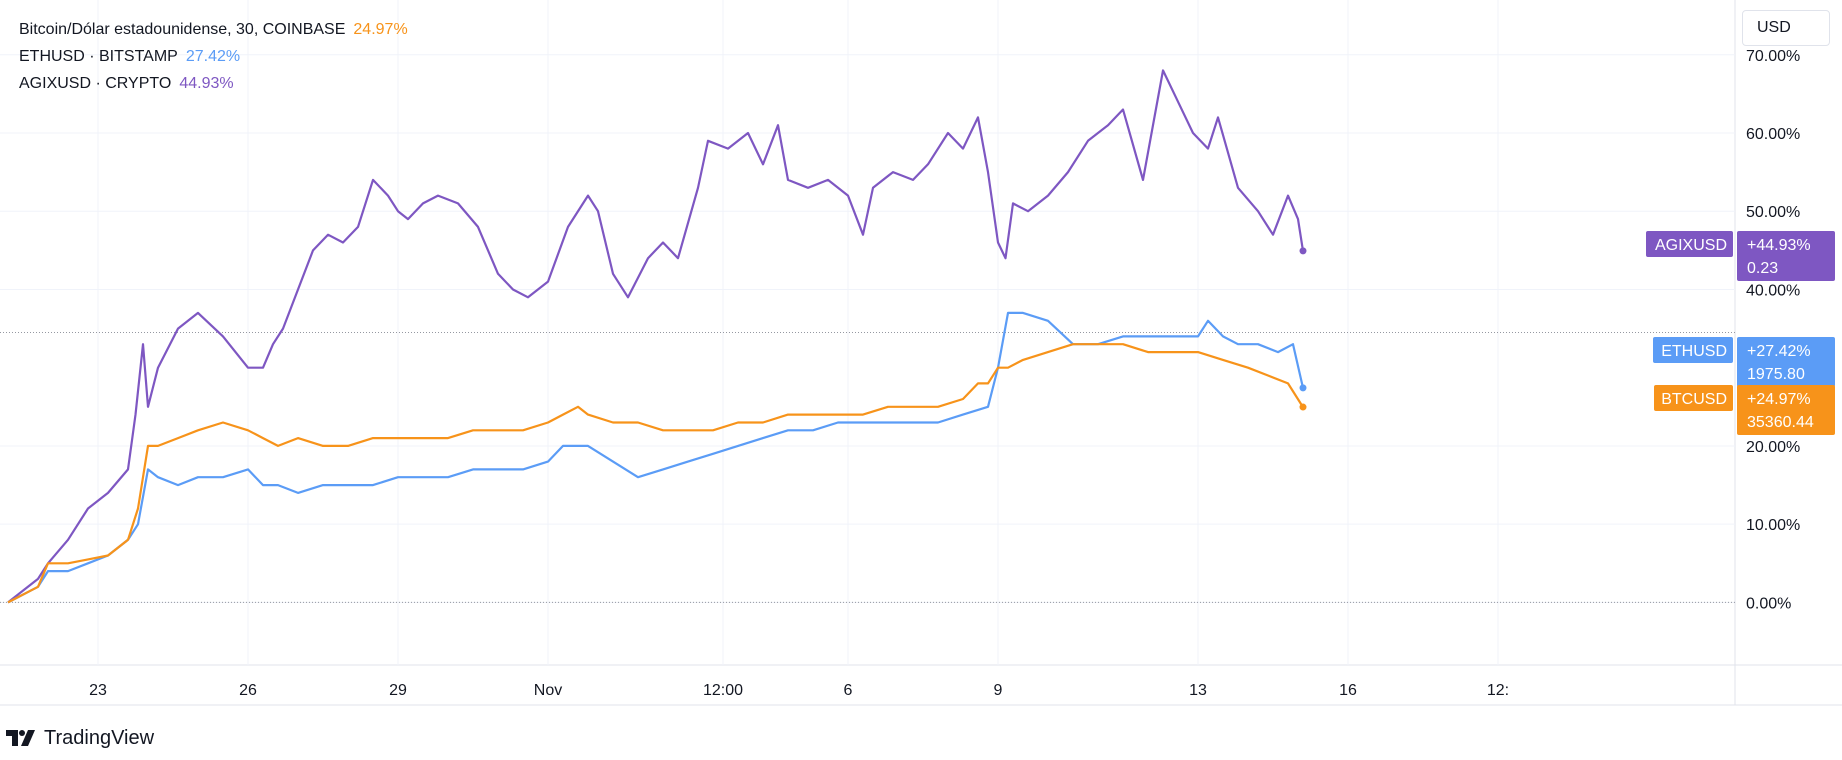 This screenshot has width=1842, height=760. What do you see at coordinates (1768, 603) in the screenshot?
I see `y-tick-label: 0.00%` at bounding box center [1768, 603].